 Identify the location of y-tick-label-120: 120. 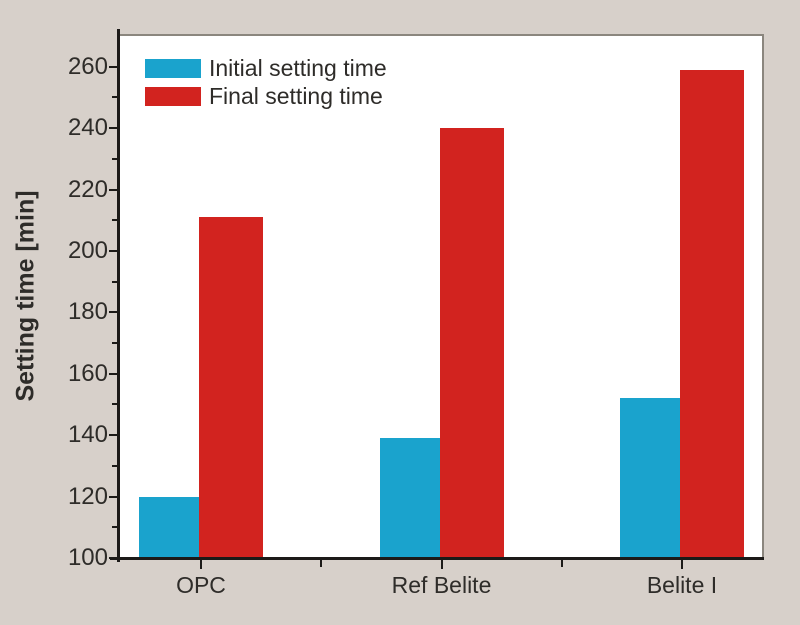
(87, 496).